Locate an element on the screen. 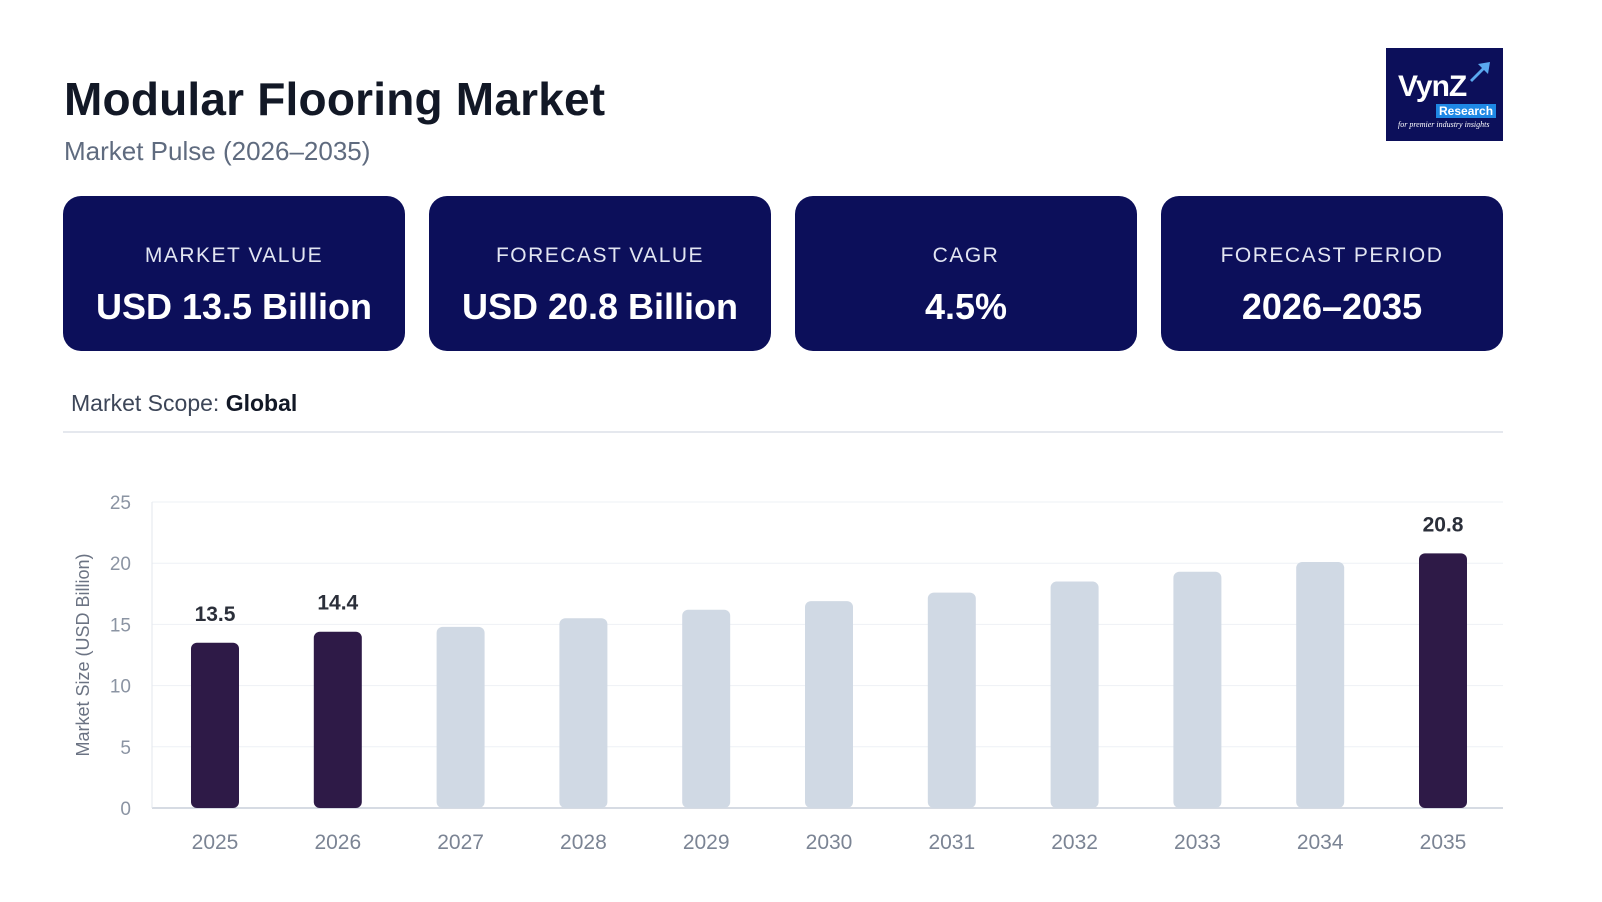 Image resolution: width=1602 pixels, height=902 pixels. kpi-label: FORECAST PERIOD is located at coordinates (1332, 255).